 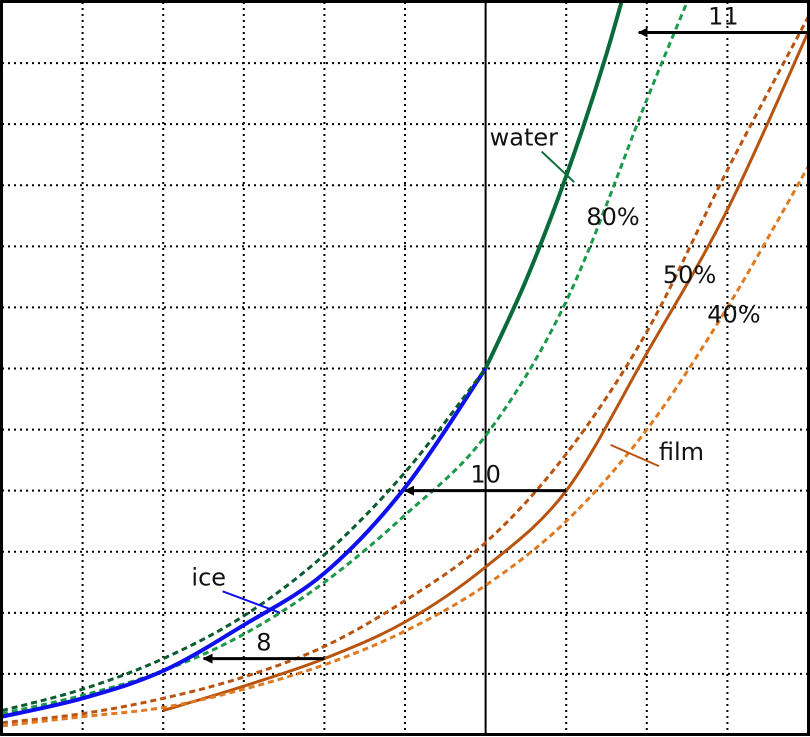 I want to click on arrow-label-11: 11, so click(x=723, y=17).